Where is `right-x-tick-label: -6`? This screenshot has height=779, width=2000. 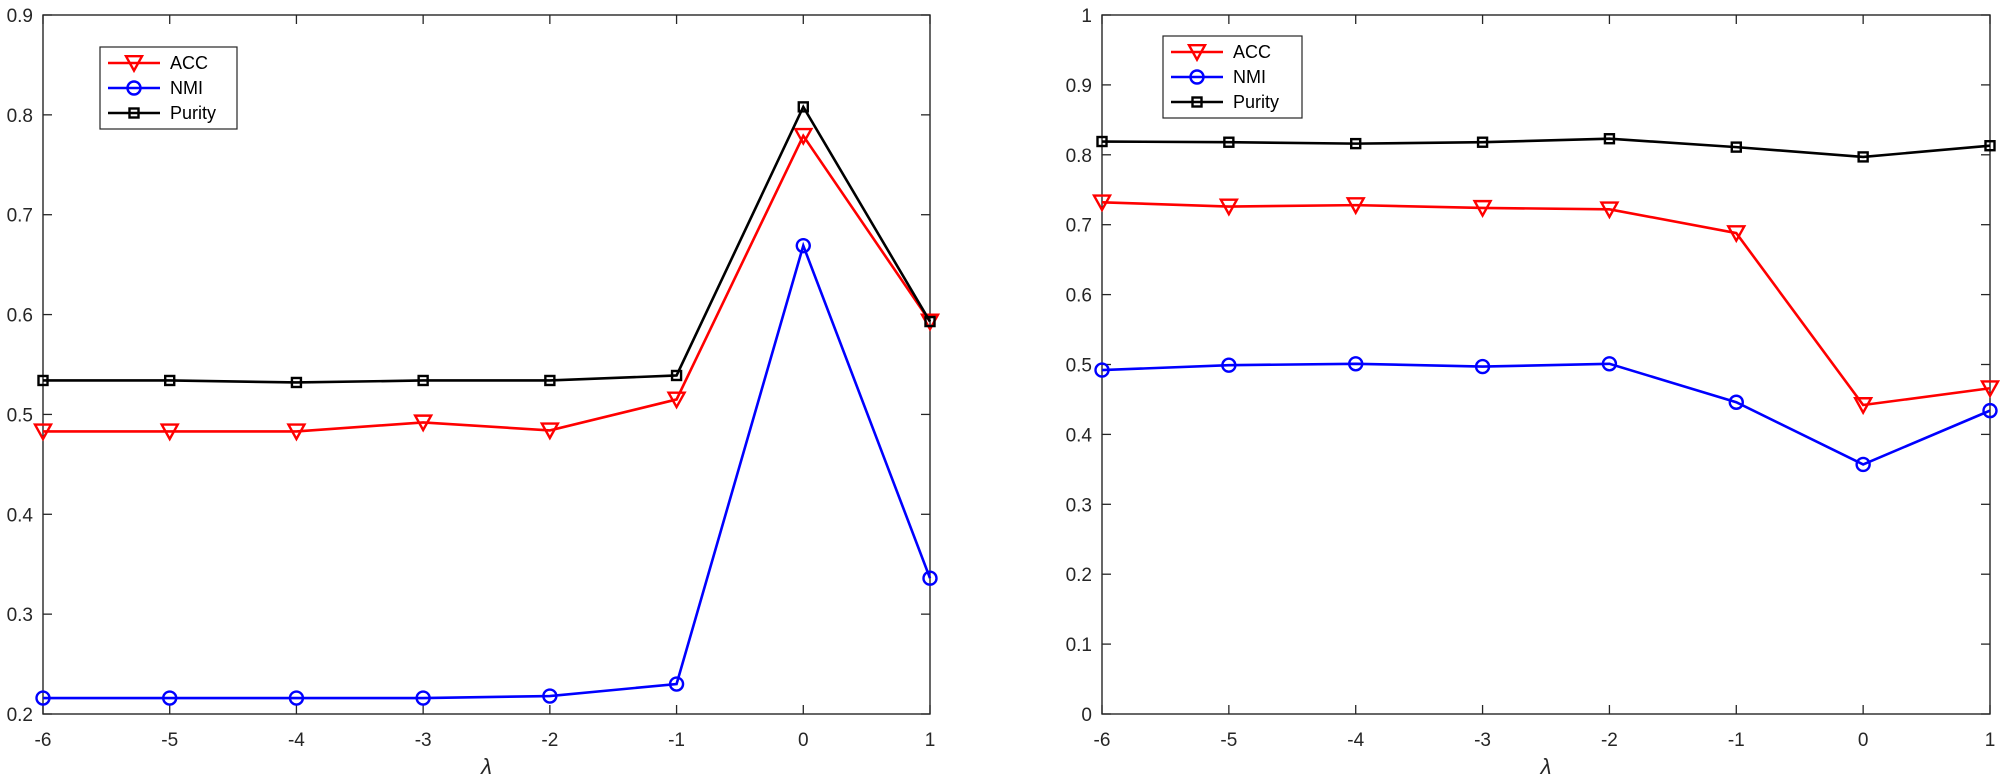 right-x-tick-label: -6 is located at coordinates (1102, 740).